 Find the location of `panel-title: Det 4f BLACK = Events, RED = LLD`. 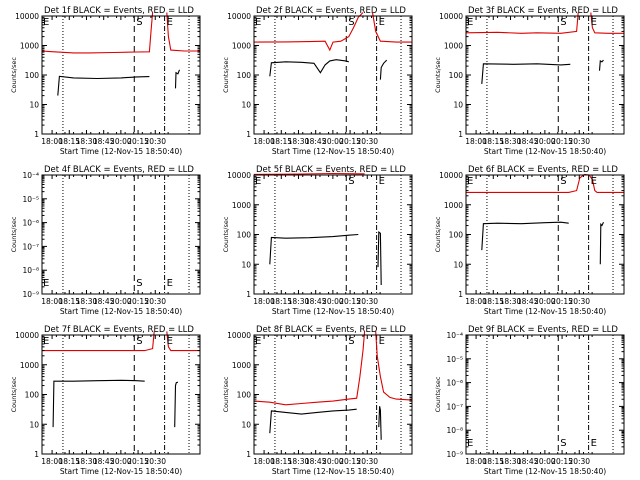

panel-title: Det 4f BLACK = Events, RED = LLD is located at coordinates (119, 170).